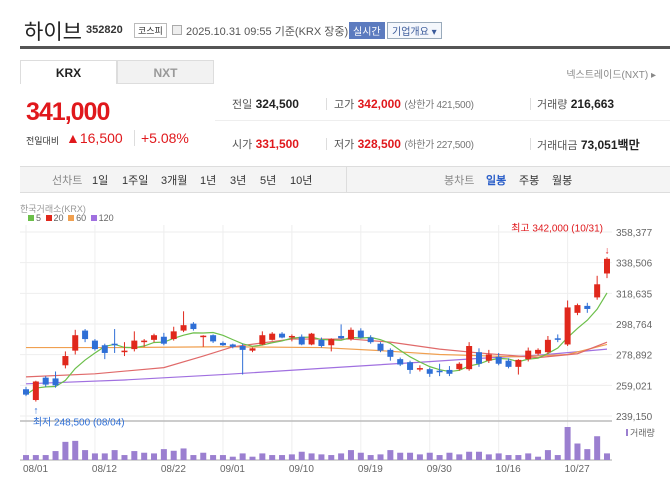 Image resolution: width=670 pixels, height=490 pixels. Describe the element at coordinates (267, 32) in the screenshot. I see `quote-datetime: 2025.10.31 09:55 기준(KRX 장중)` at that location.